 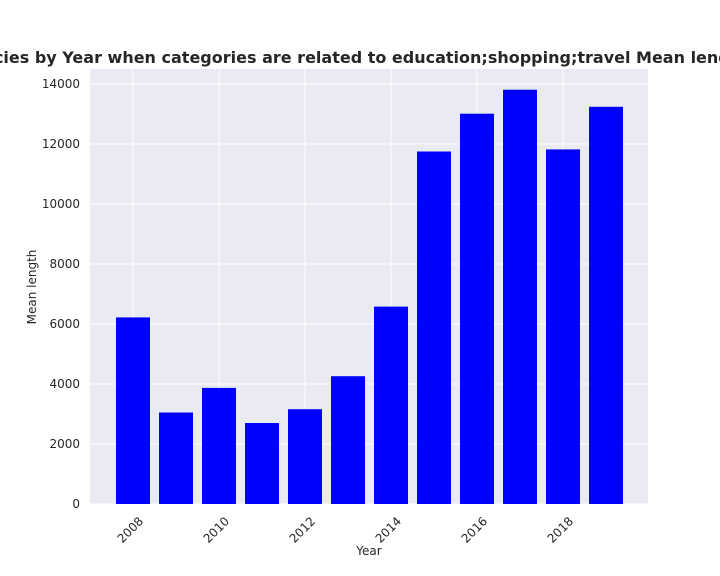 I want to click on bar-2016, so click(x=477, y=309).